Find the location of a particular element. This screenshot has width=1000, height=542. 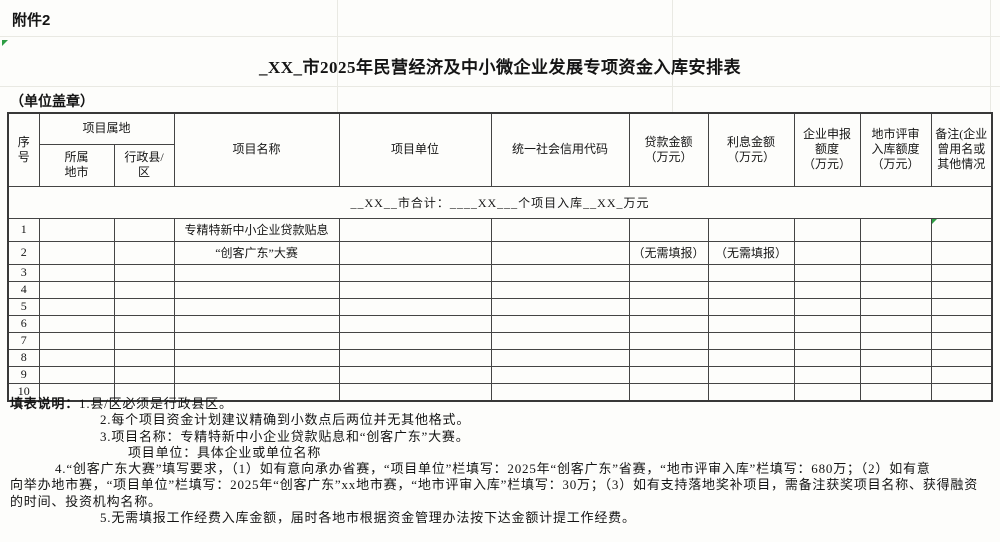

cell-r3-enterprise-quota is located at coordinates (827, 272).